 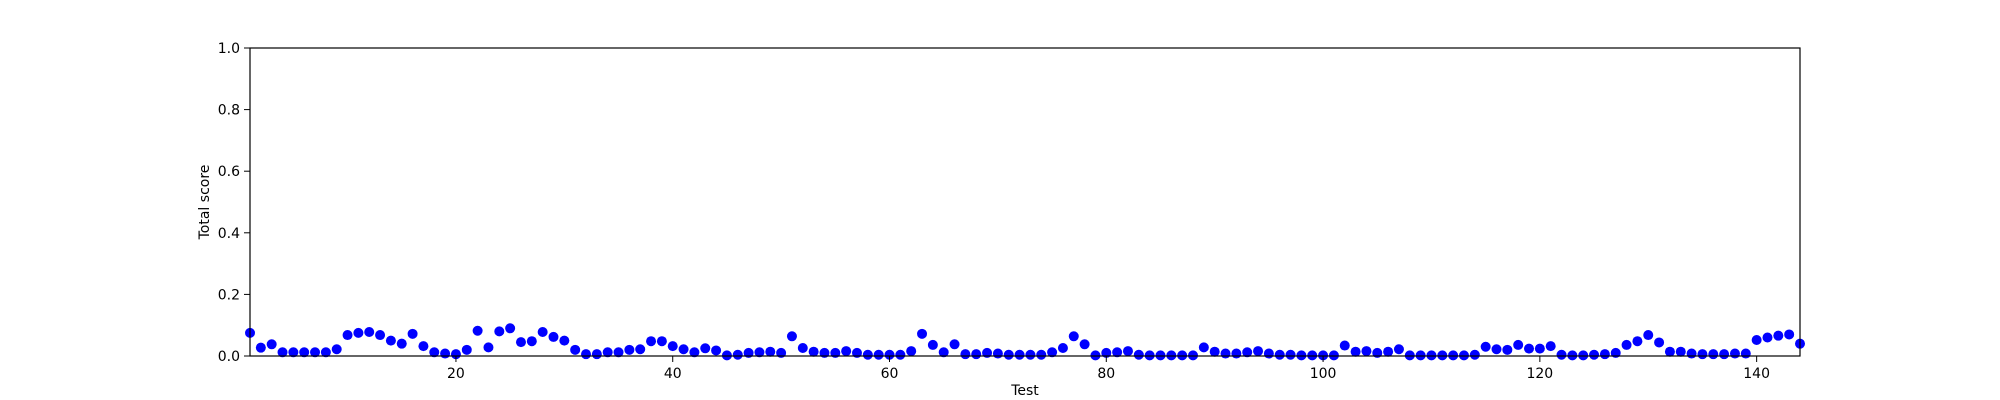 What do you see at coordinates (1323, 374) in the screenshot?
I see `x-tick-label: 100` at bounding box center [1323, 374].